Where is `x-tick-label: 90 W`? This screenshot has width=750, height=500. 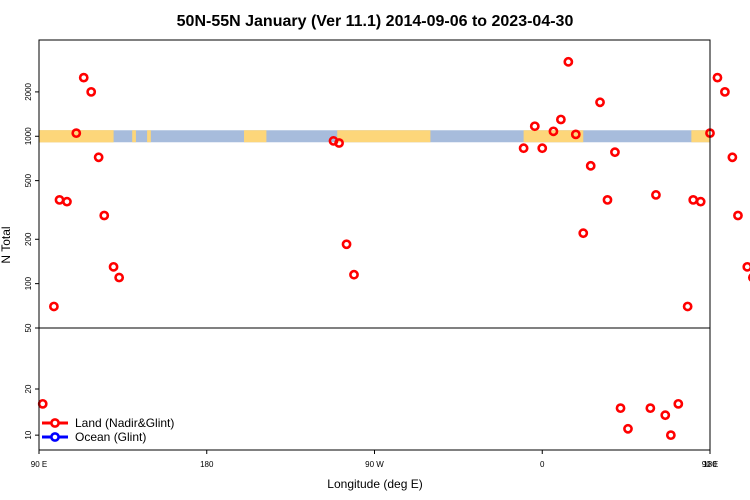
x-tick-label: 90 W is located at coordinates (374, 464).